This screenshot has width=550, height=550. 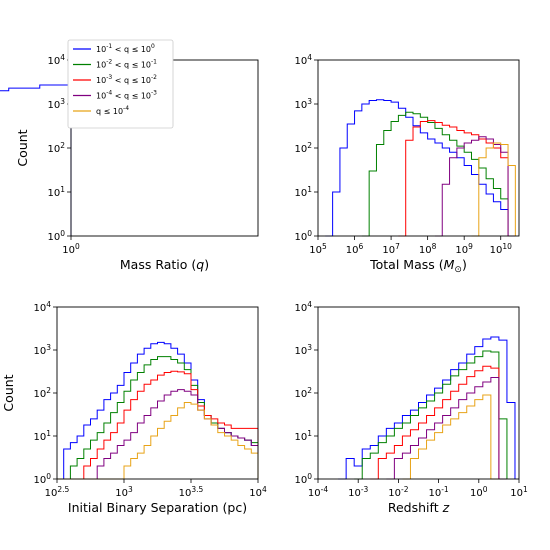 What do you see at coordinates (124, 492) in the screenshot?
I see `x-tick-label-3: 10³` at bounding box center [124, 492].